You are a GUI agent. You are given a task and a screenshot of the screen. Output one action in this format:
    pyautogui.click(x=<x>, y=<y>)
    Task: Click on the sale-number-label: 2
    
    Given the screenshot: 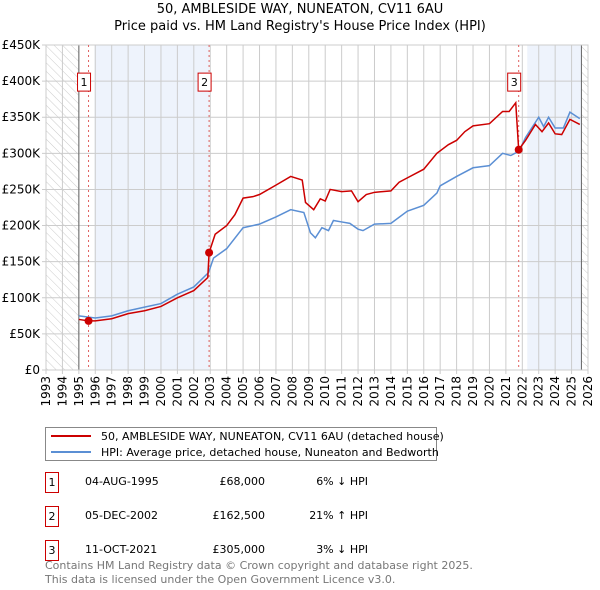 What is the action you would take?
    pyautogui.click(x=204, y=82)
    